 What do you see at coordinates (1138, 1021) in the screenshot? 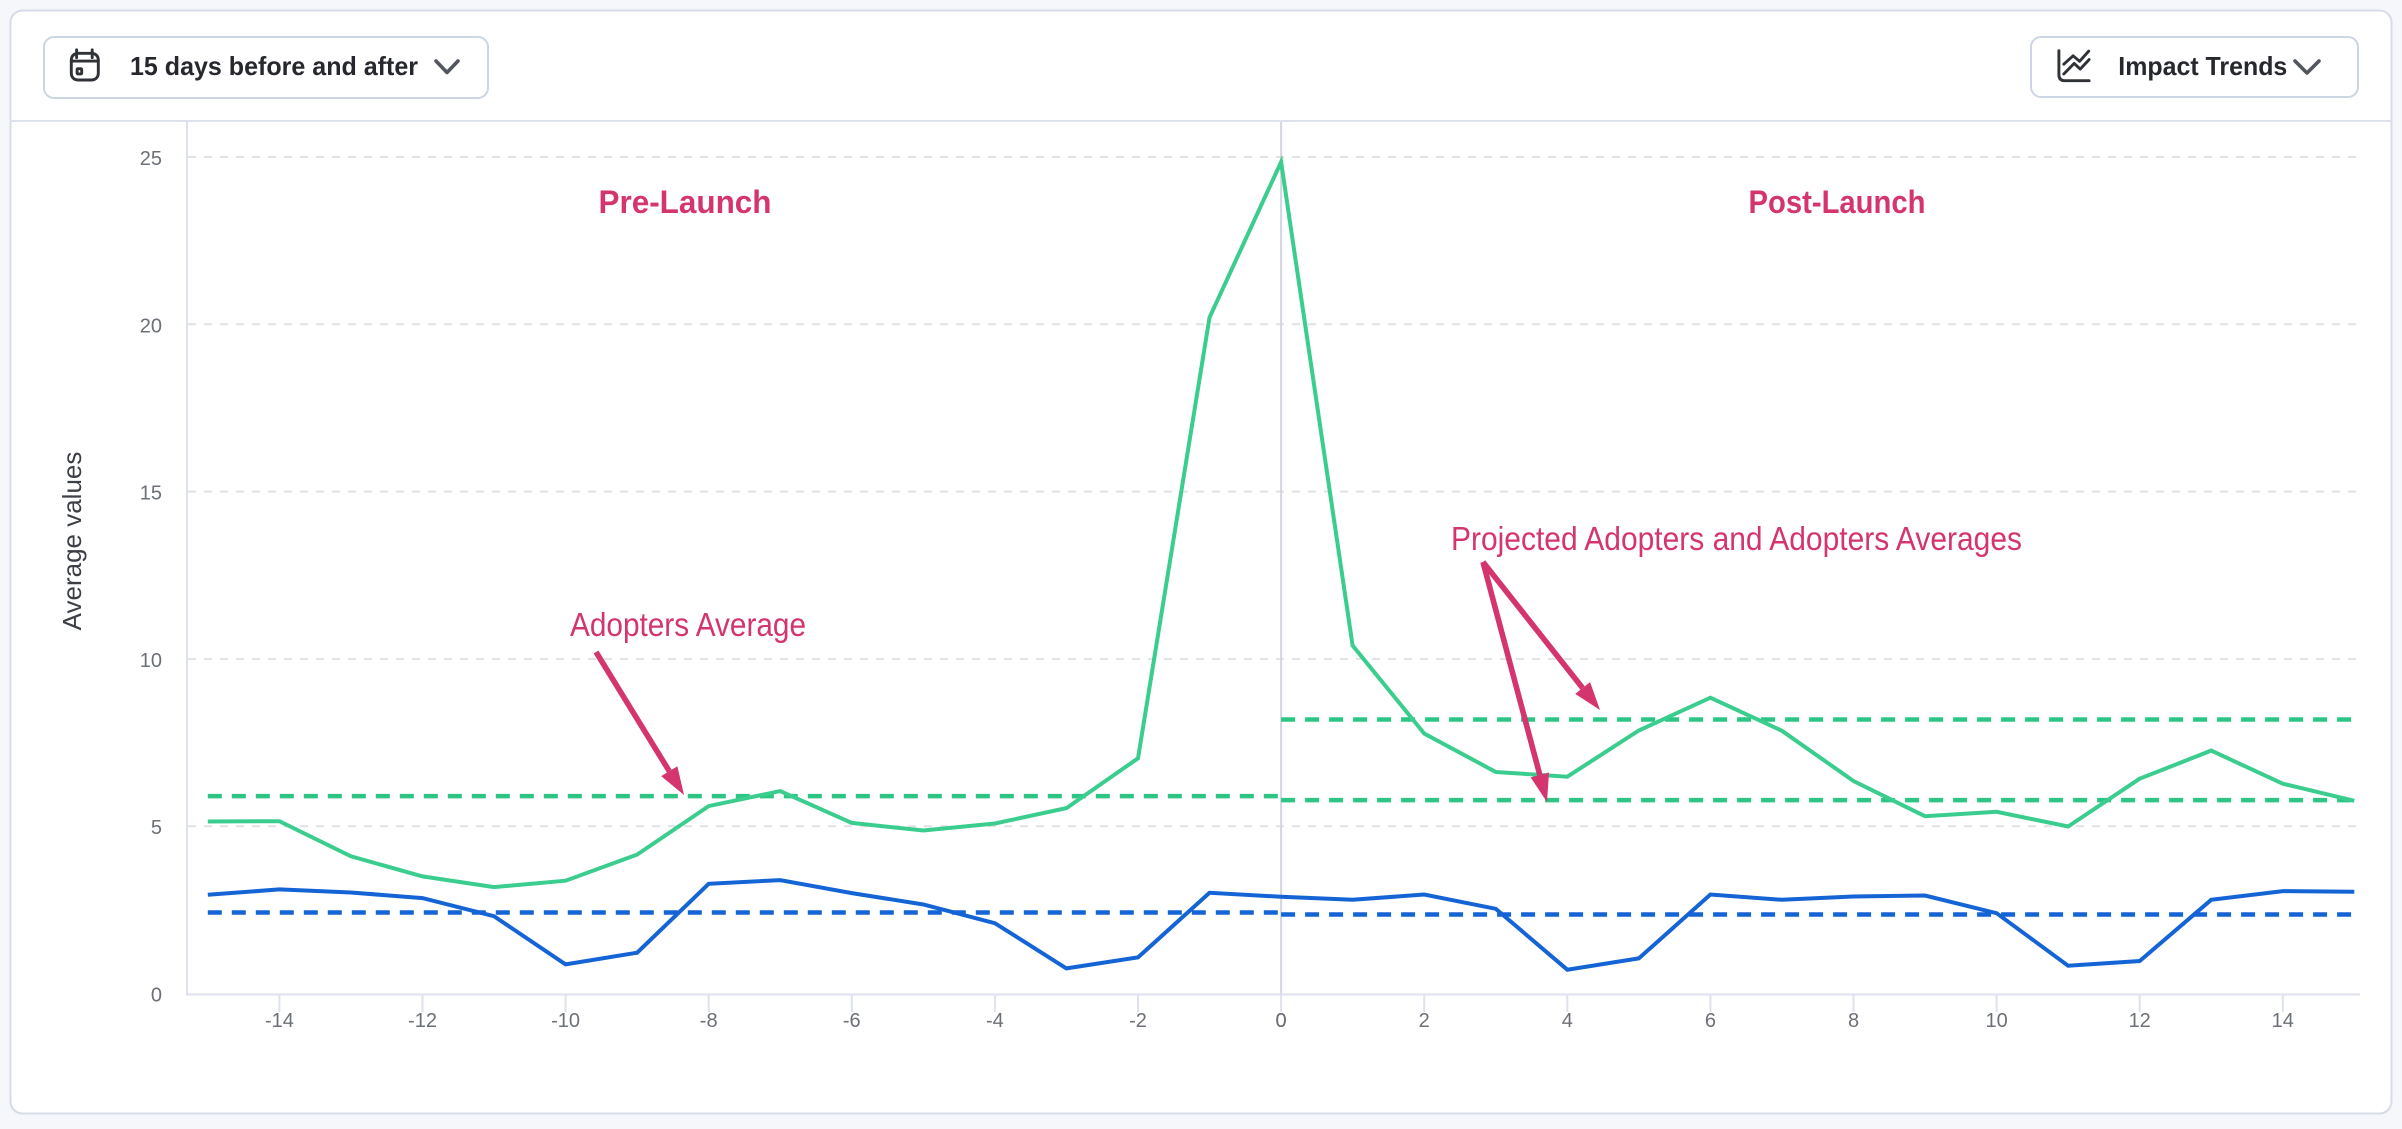
I see `svg-text: -2` at bounding box center [1138, 1021].